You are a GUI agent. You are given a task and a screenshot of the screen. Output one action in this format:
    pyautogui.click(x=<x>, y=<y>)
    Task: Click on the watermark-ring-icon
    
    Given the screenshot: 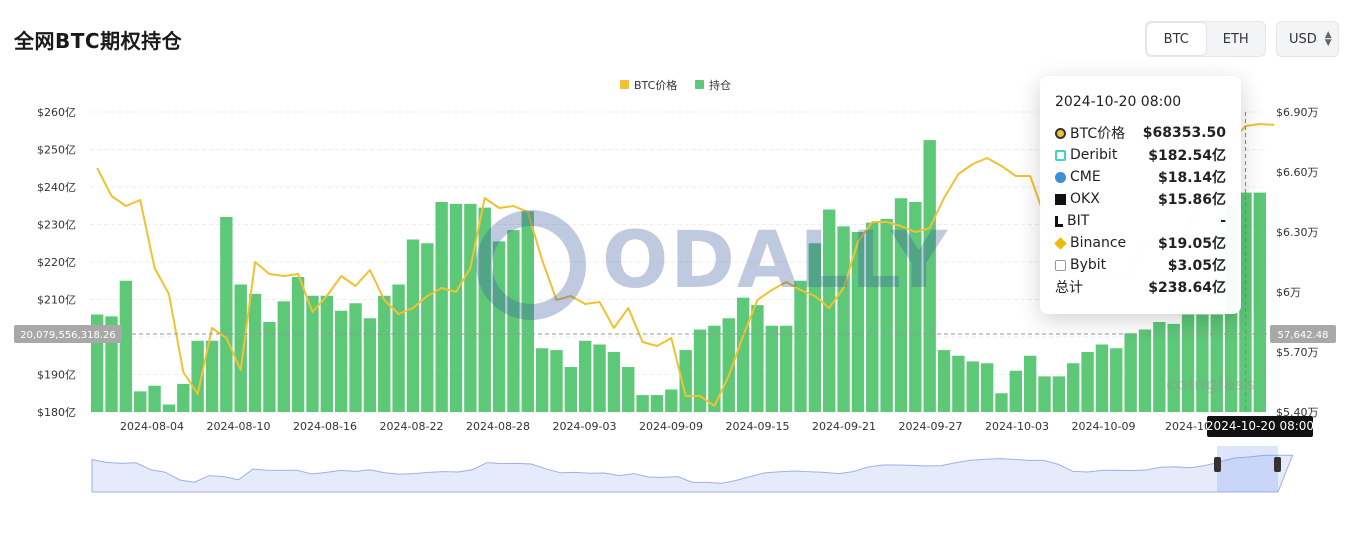 What is the action you would take?
    pyautogui.click(x=531, y=265)
    